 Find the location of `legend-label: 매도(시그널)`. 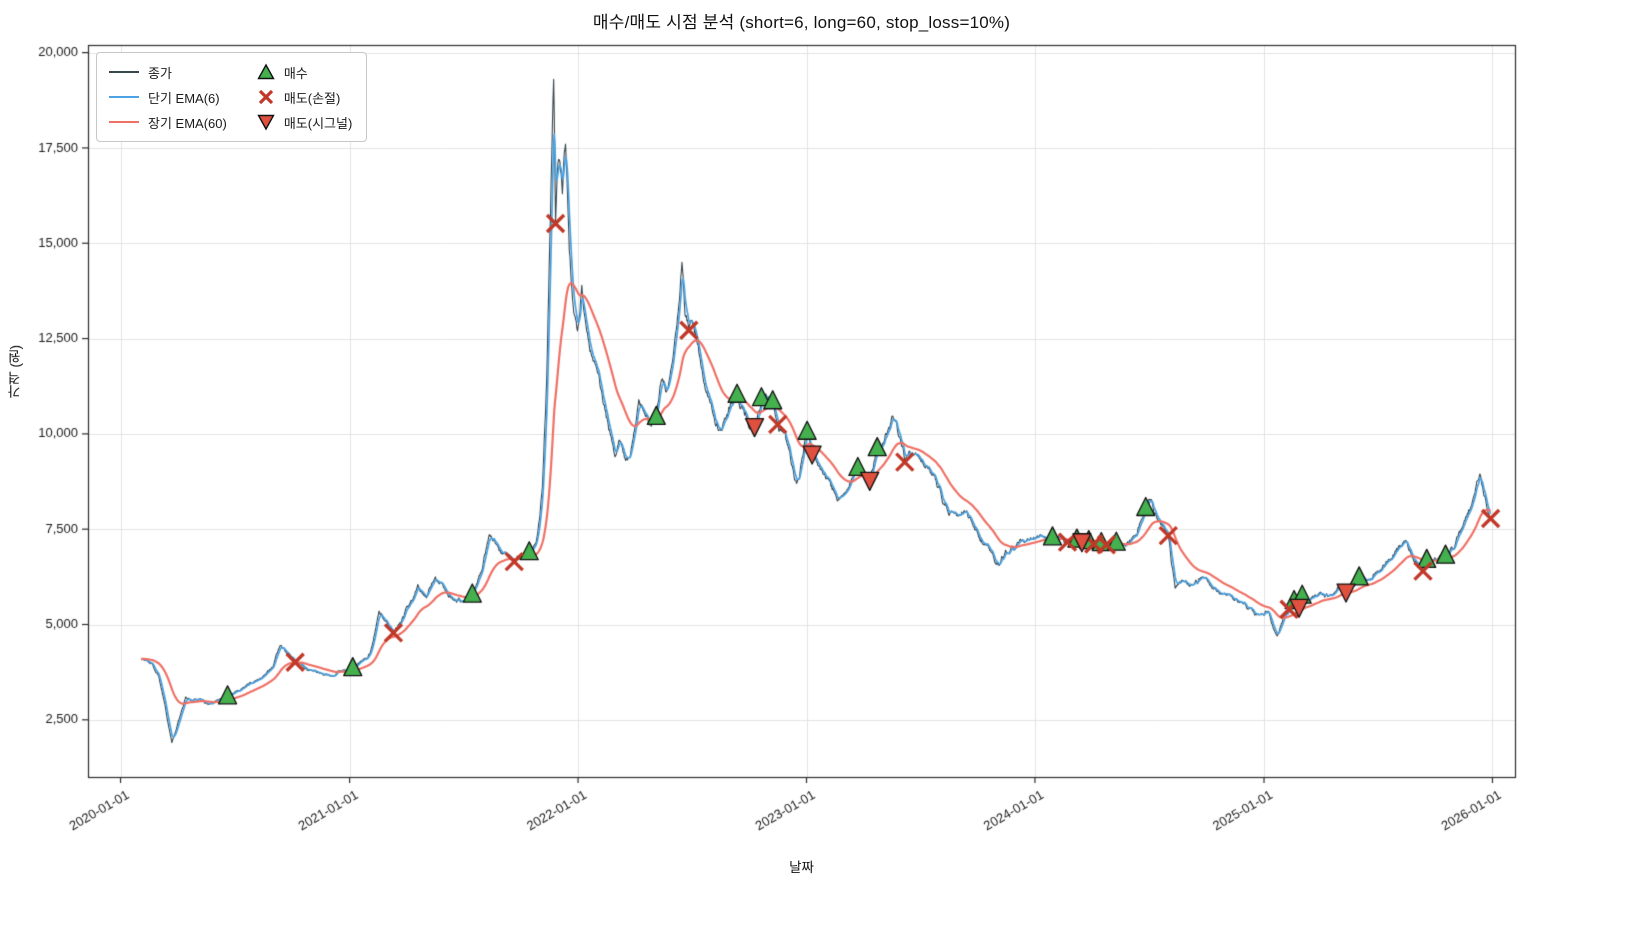

legend-label: 매도(시그널) is located at coordinates (318, 123).